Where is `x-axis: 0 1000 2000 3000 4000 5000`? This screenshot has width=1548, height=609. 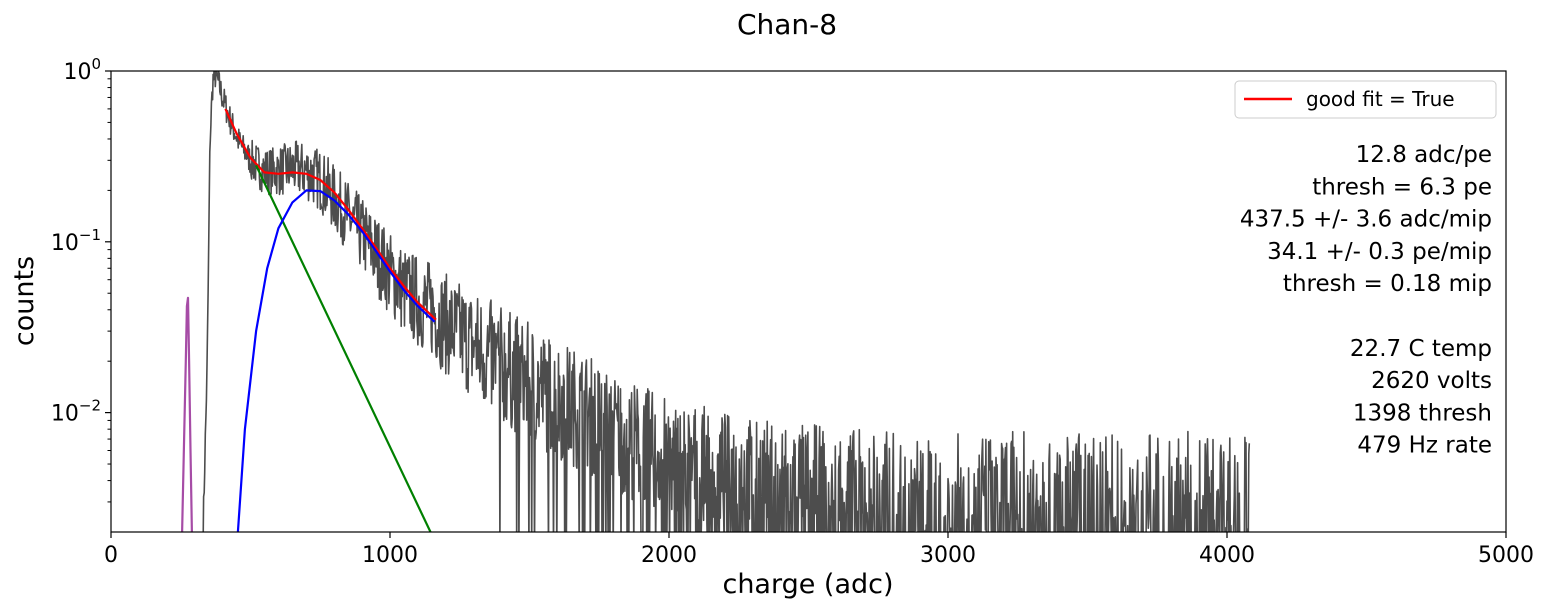 x-axis: 0 1000 2000 3000 4000 5000 is located at coordinates (819, 550).